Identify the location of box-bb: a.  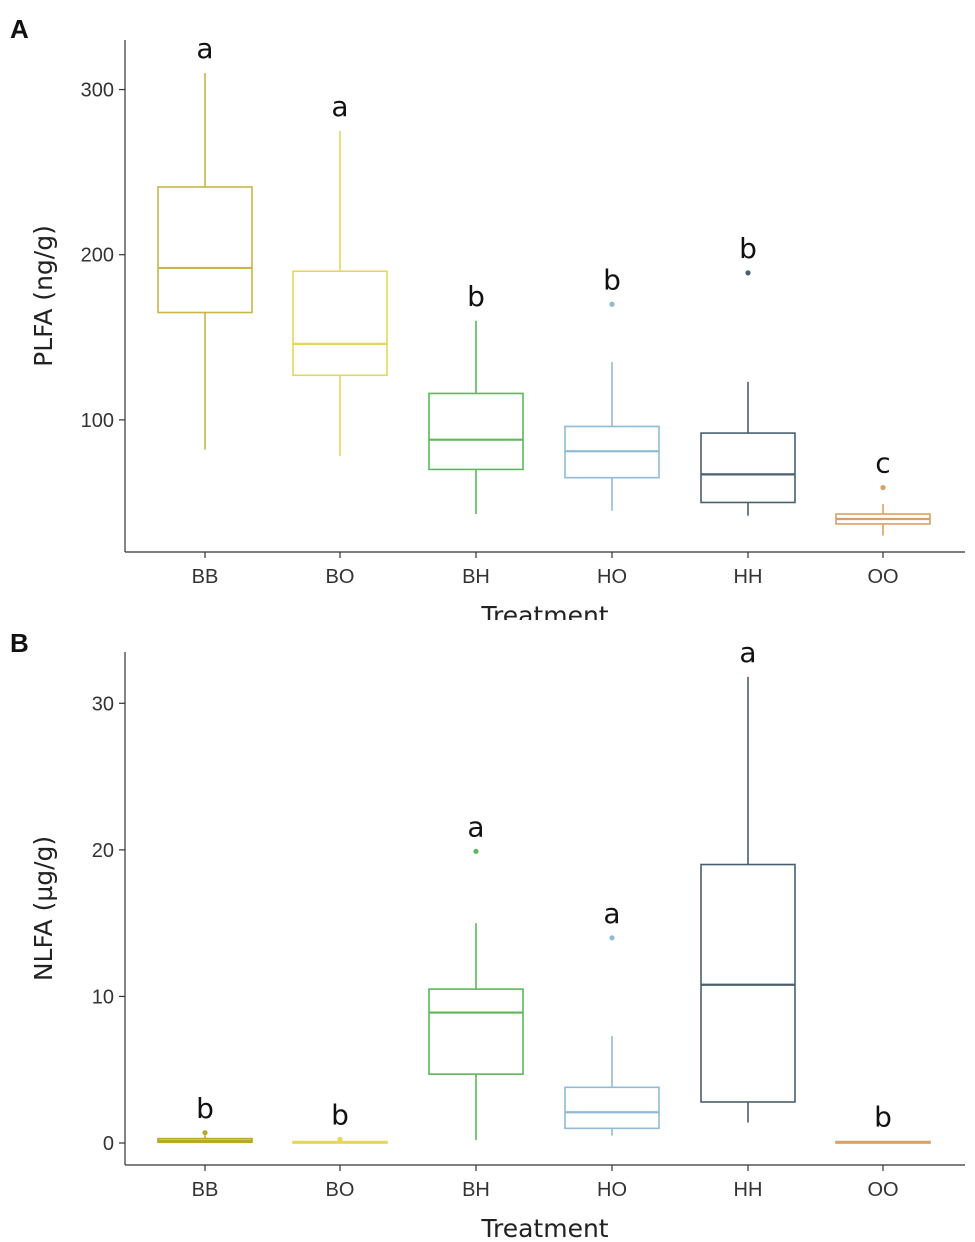
(205, 241).